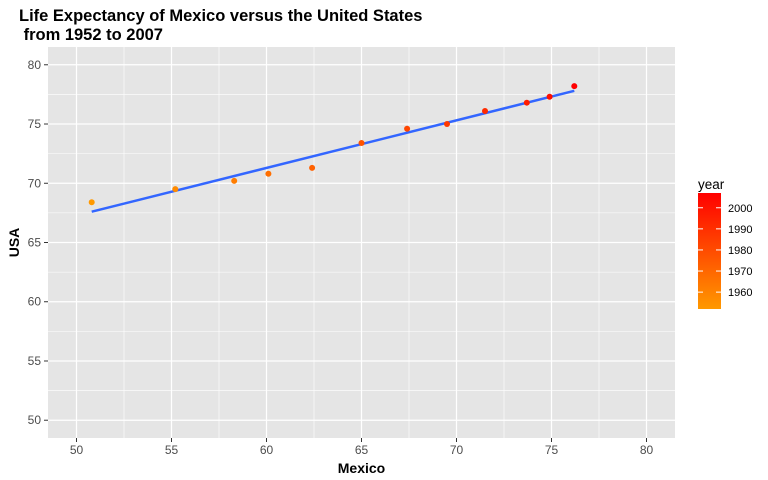 This screenshot has height=480, width=768. What do you see at coordinates (552, 450) in the screenshot?
I see `x-tick-label: 75` at bounding box center [552, 450].